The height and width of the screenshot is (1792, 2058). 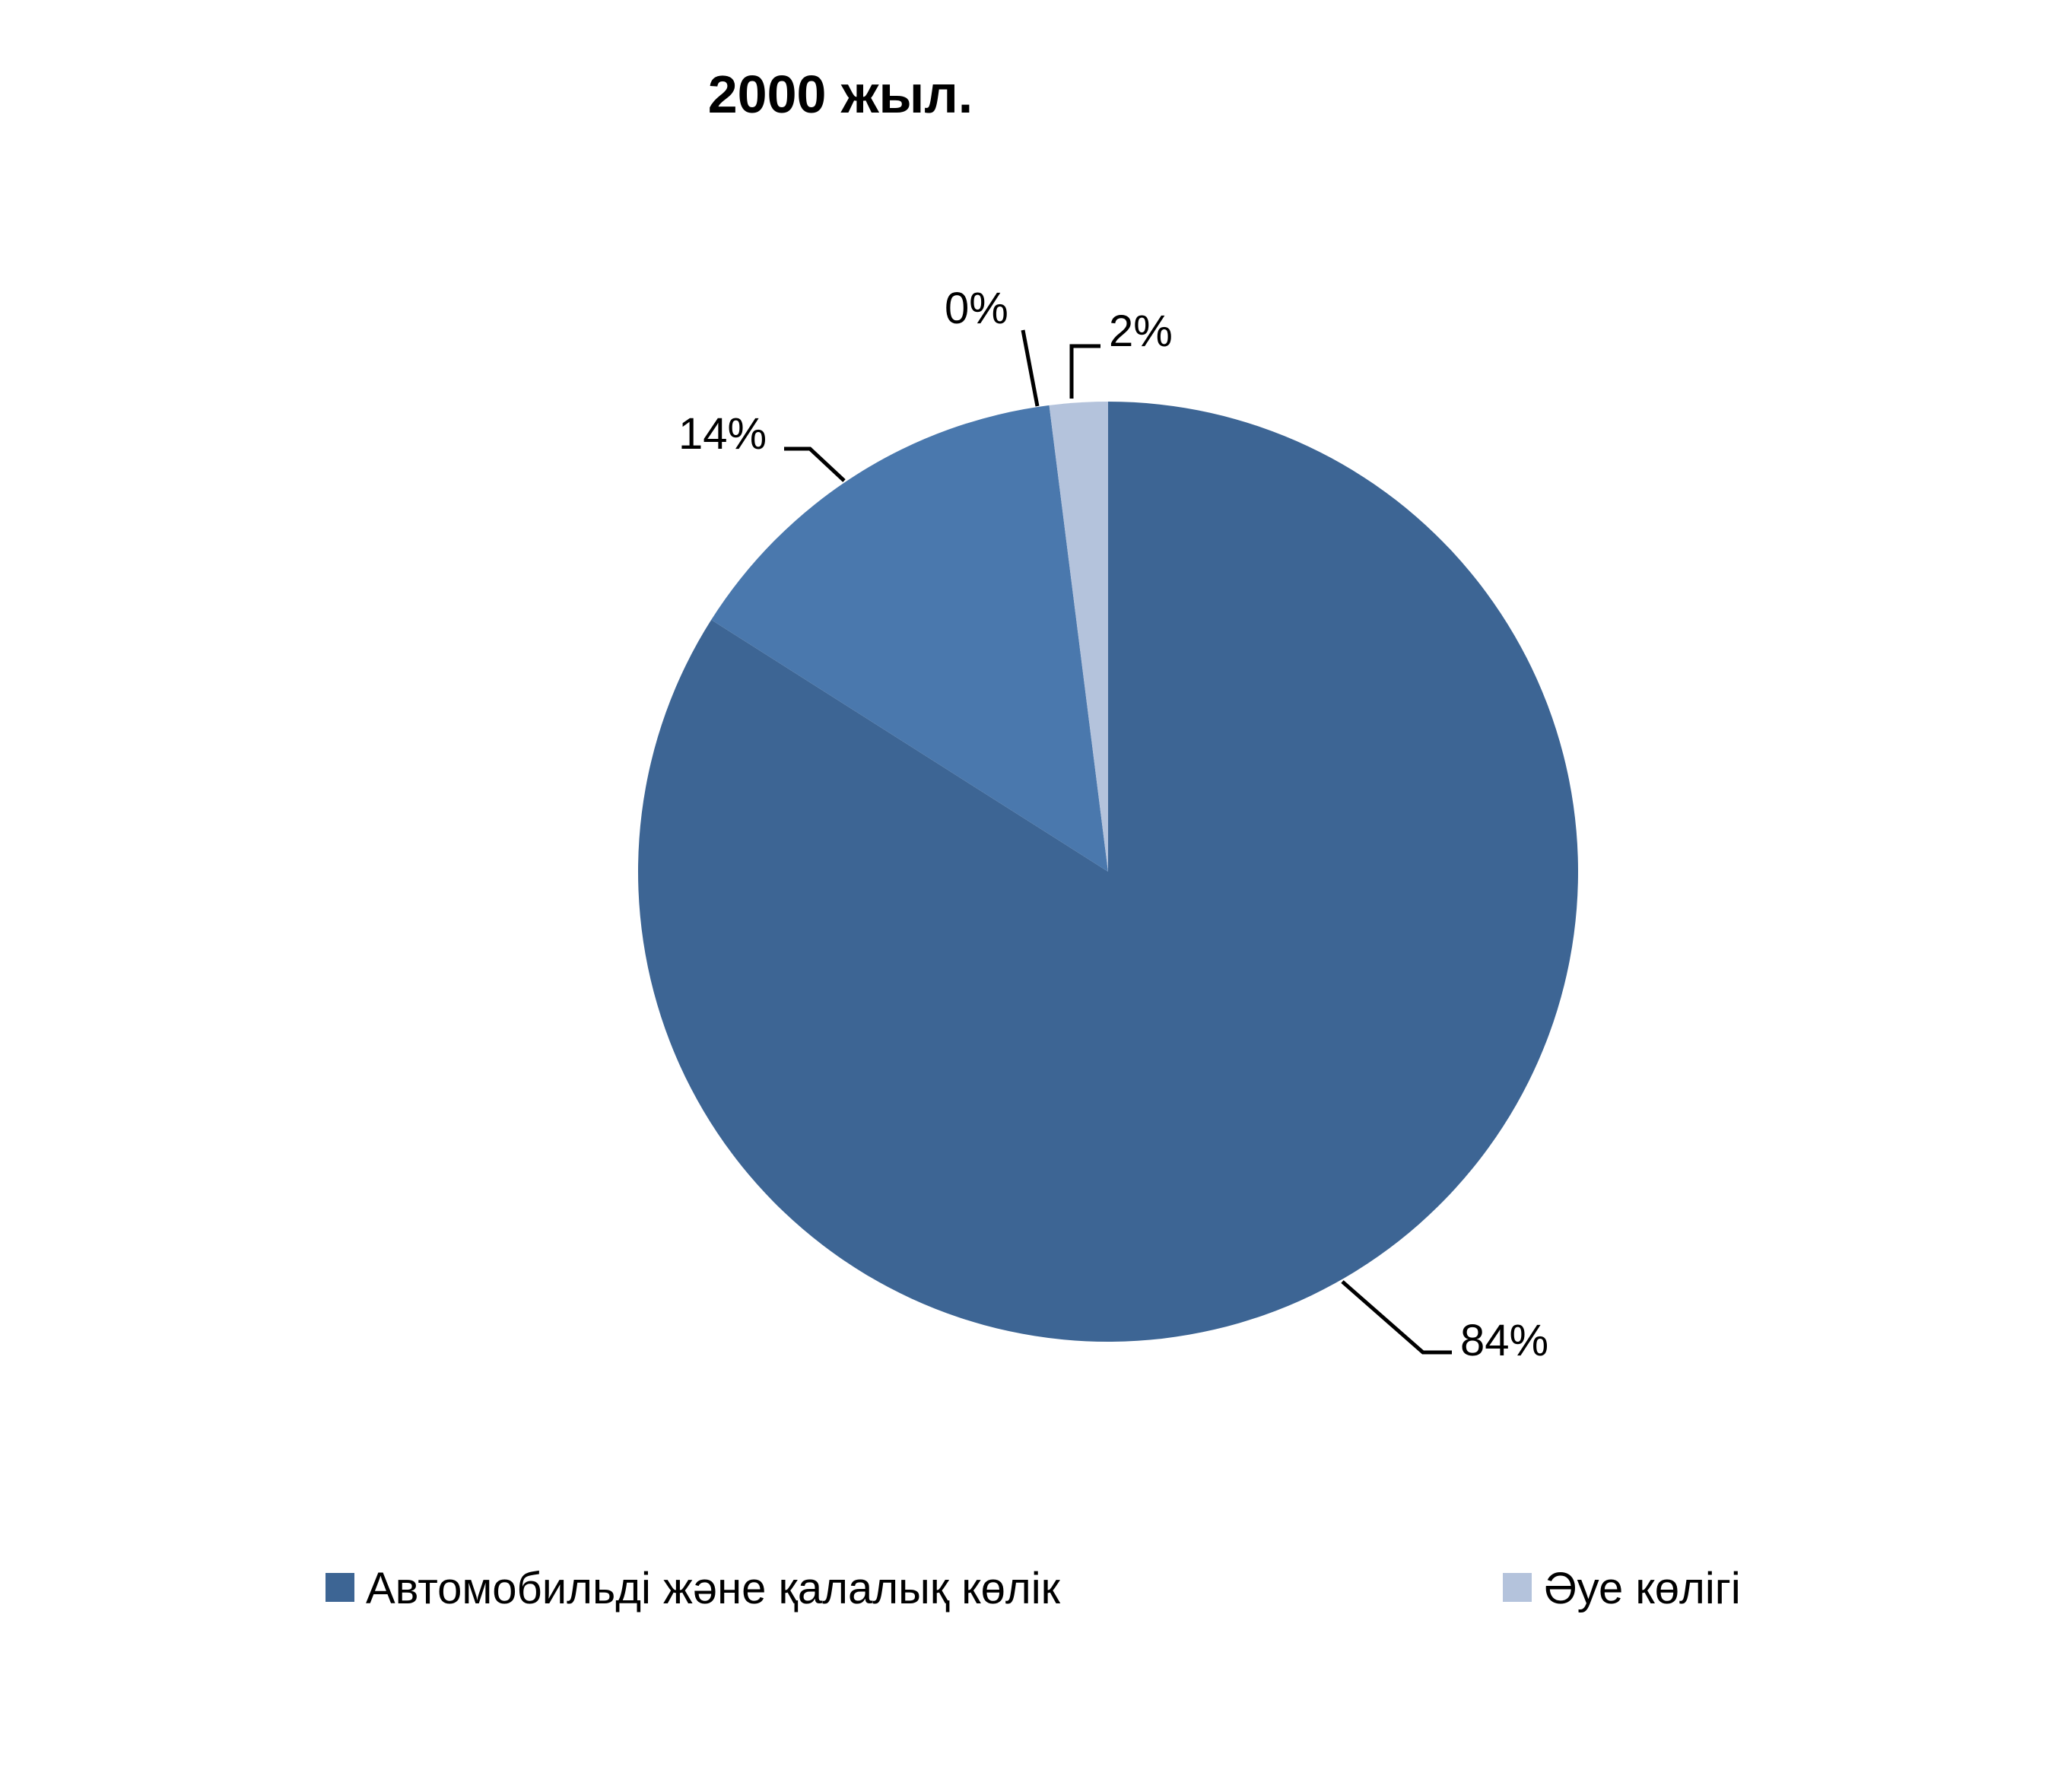 What do you see at coordinates (1141, 331) in the screenshot?
I see `data-label-3: 2%` at bounding box center [1141, 331].